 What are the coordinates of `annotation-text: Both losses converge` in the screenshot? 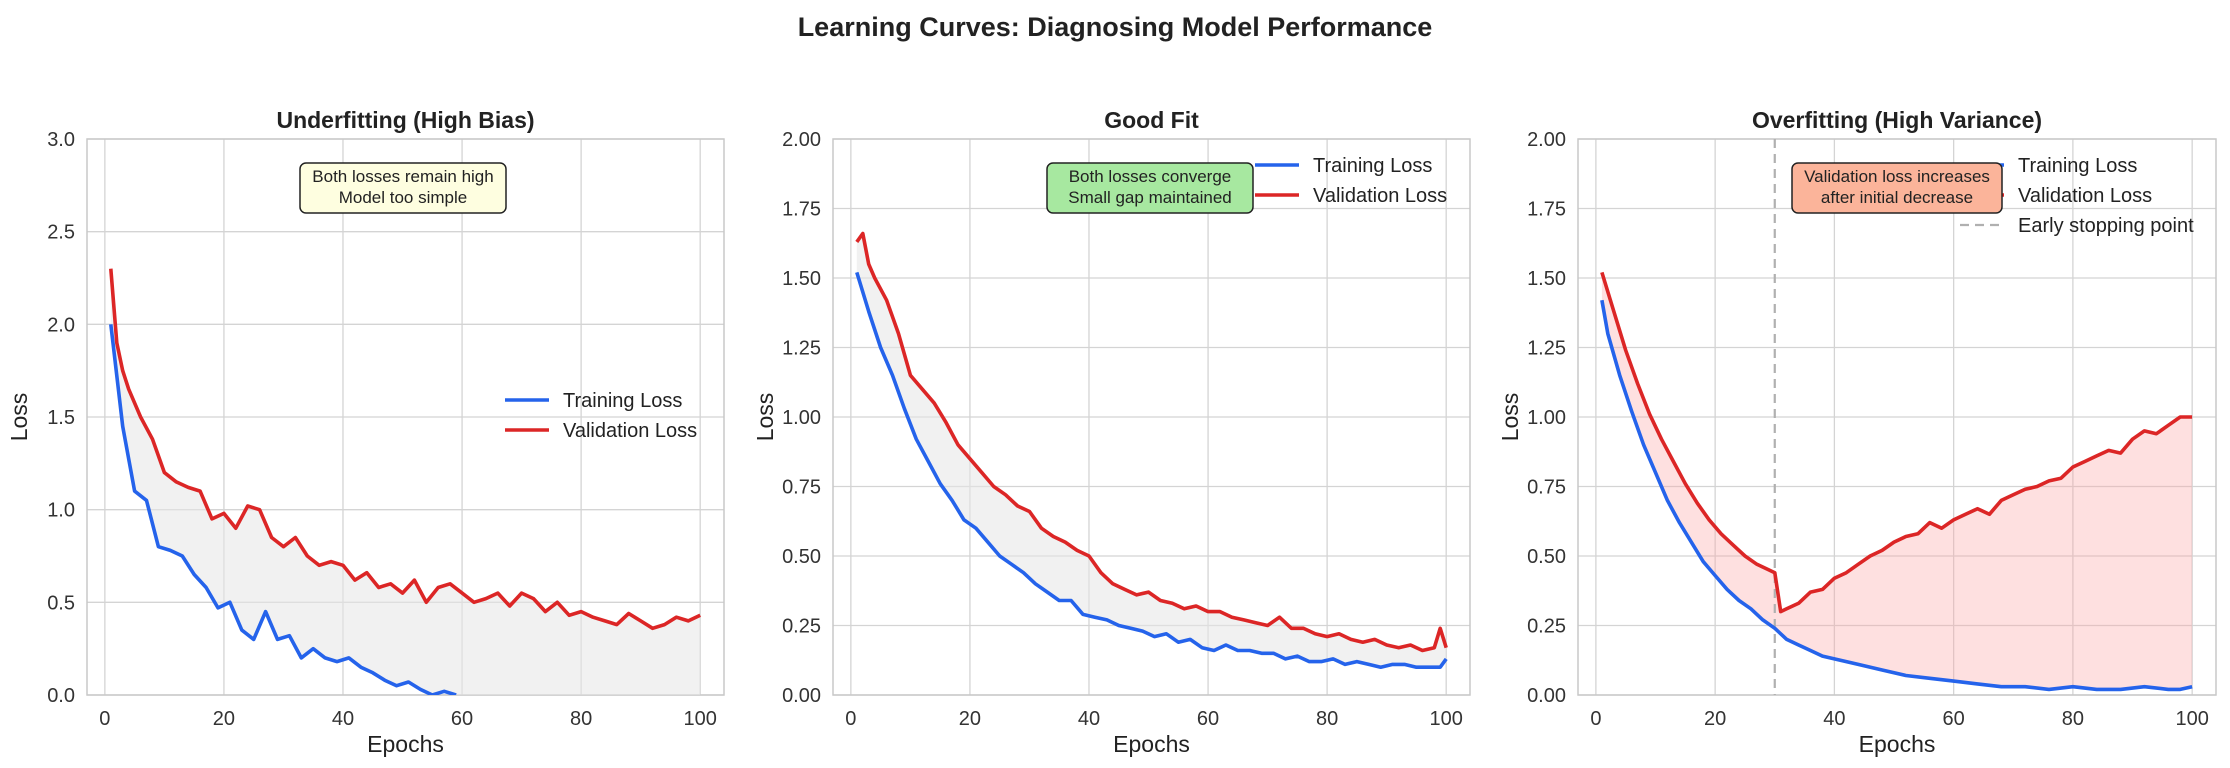 It's located at (1150, 176).